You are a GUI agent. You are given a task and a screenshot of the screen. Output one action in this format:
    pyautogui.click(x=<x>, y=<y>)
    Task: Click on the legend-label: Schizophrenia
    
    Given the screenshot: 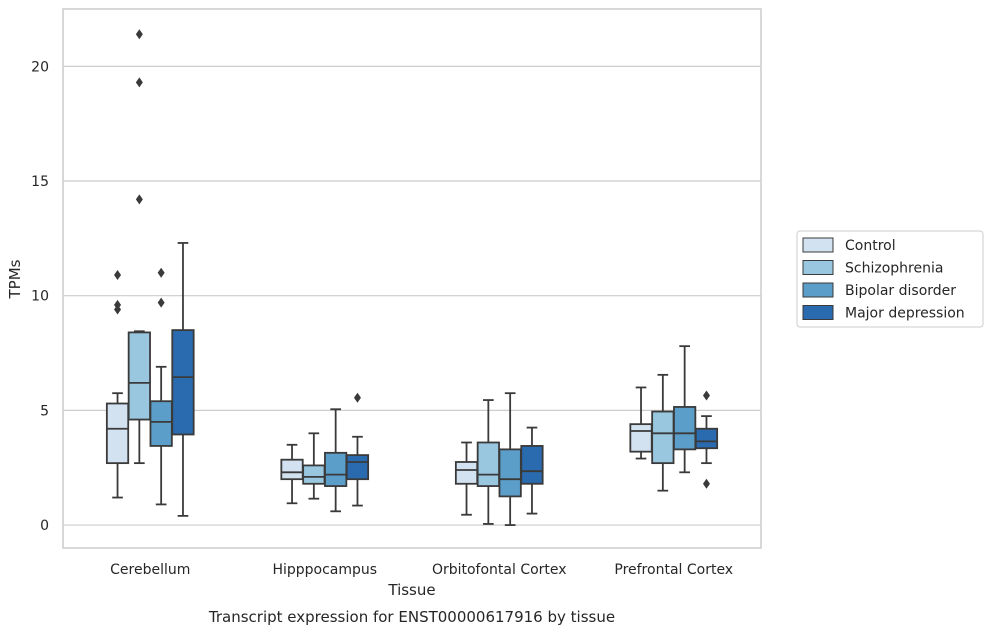 What is the action you would take?
    pyautogui.click(x=894, y=269)
    